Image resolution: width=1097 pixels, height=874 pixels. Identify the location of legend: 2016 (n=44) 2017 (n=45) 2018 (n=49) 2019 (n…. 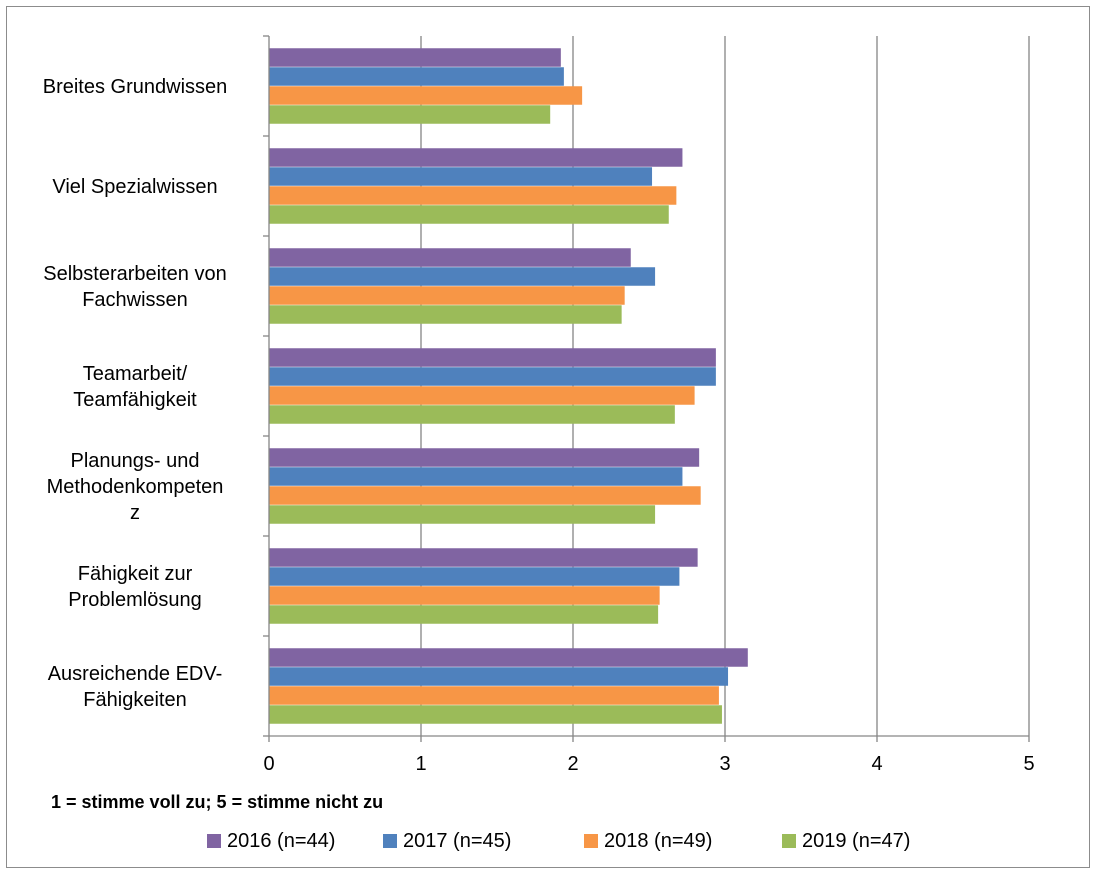
(558, 841).